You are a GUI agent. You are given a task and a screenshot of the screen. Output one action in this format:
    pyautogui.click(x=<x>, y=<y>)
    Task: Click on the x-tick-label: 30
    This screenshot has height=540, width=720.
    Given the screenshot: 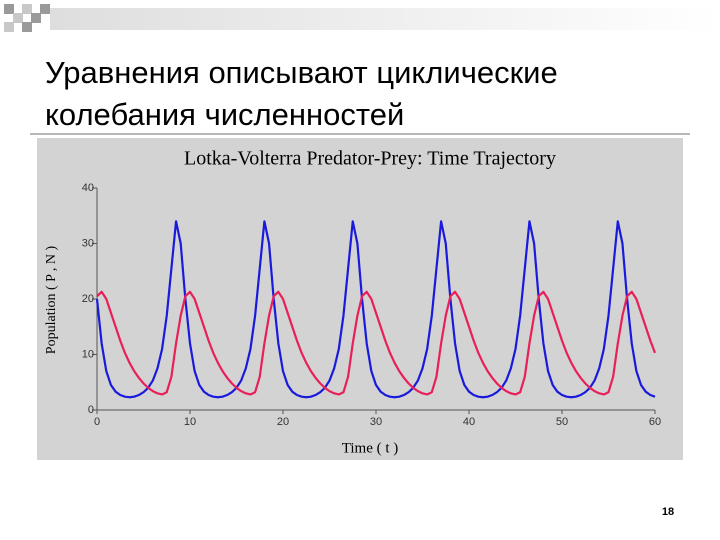 What is the action you would take?
    pyautogui.click(x=376, y=422)
    